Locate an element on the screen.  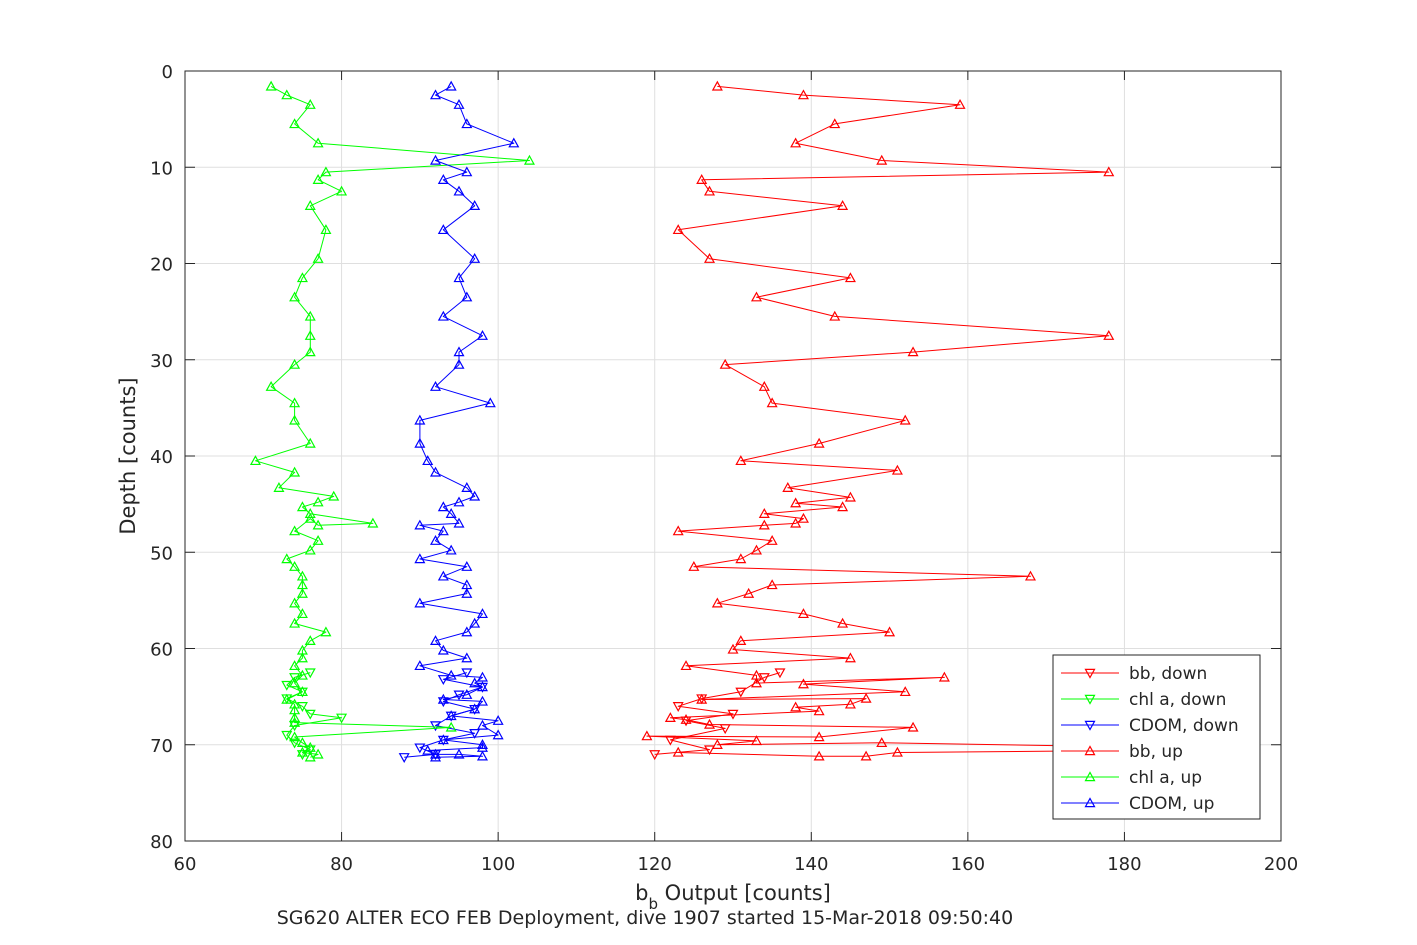
x-tick-label: 140 is located at coordinates (811, 864).